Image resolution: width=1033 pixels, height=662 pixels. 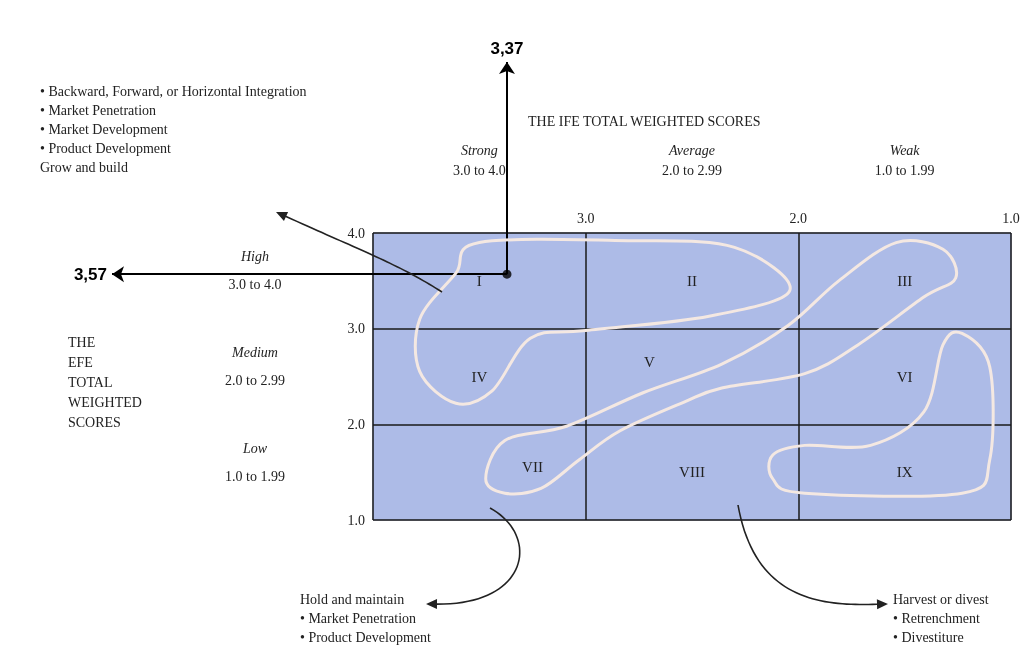 What do you see at coordinates (692, 280) in the screenshot?
I see `annotation: II` at bounding box center [692, 280].